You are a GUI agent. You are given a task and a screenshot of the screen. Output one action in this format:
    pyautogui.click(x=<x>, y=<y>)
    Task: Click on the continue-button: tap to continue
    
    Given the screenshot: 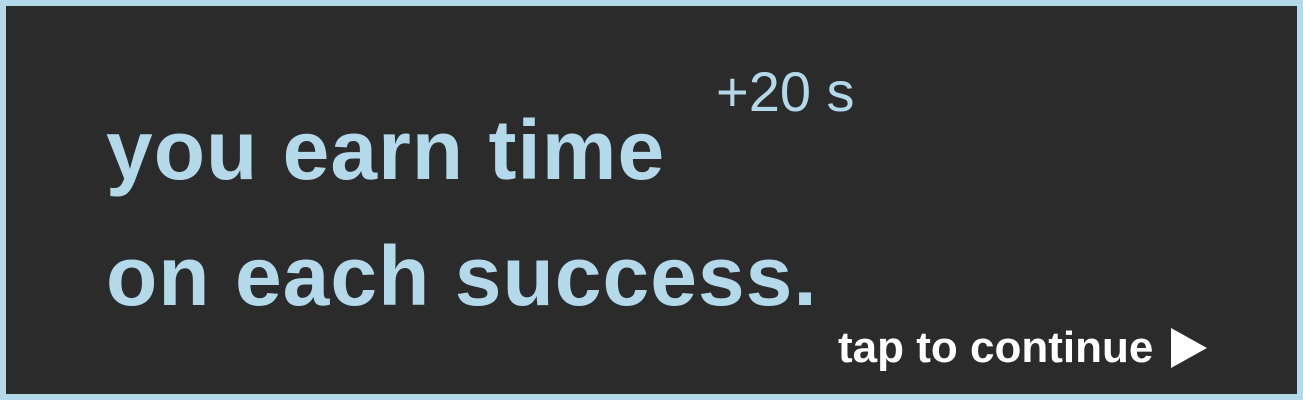 What is the action you would take?
    pyautogui.click(x=1023, y=347)
    